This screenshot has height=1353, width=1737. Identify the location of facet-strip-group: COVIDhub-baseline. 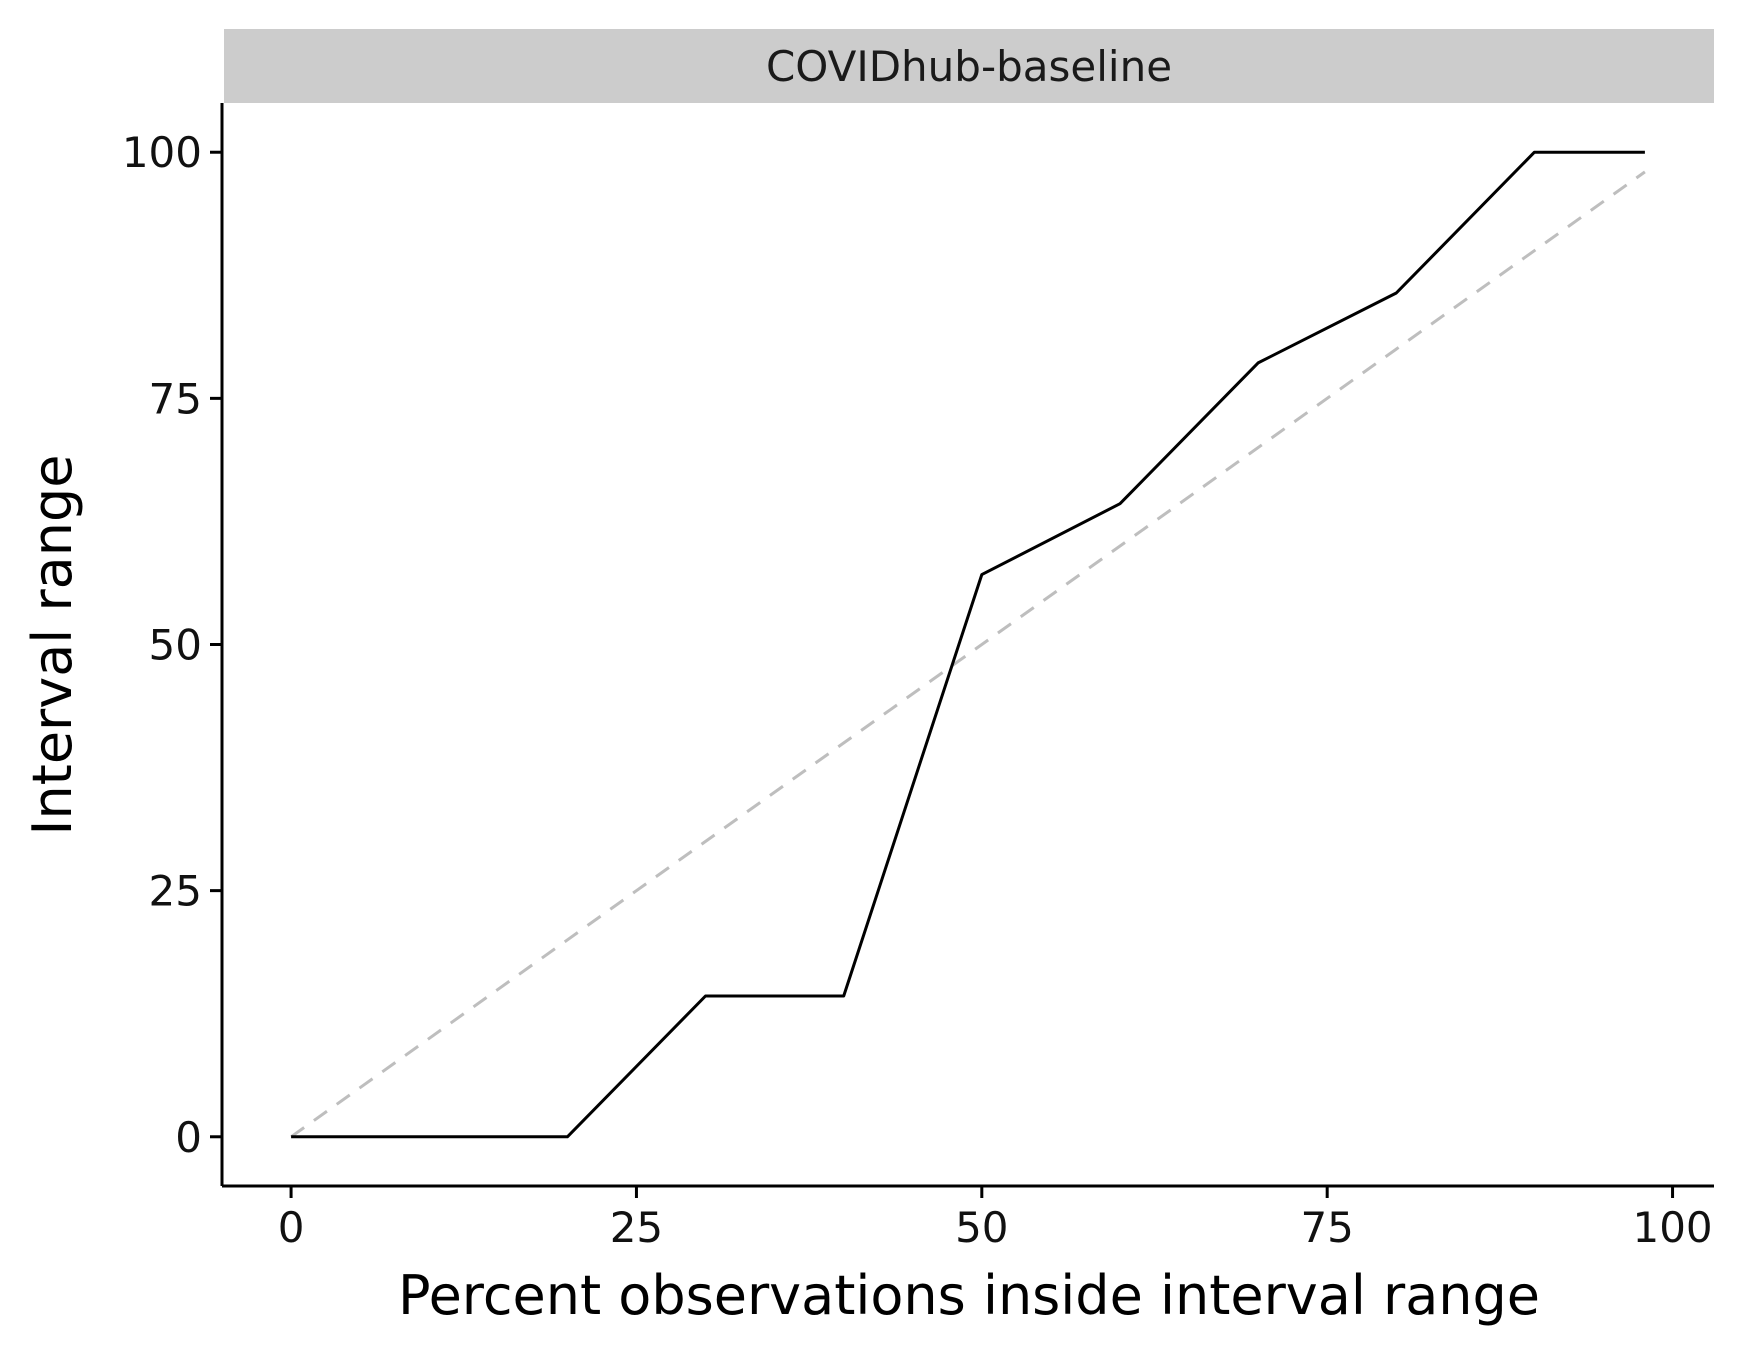
(969, 66).